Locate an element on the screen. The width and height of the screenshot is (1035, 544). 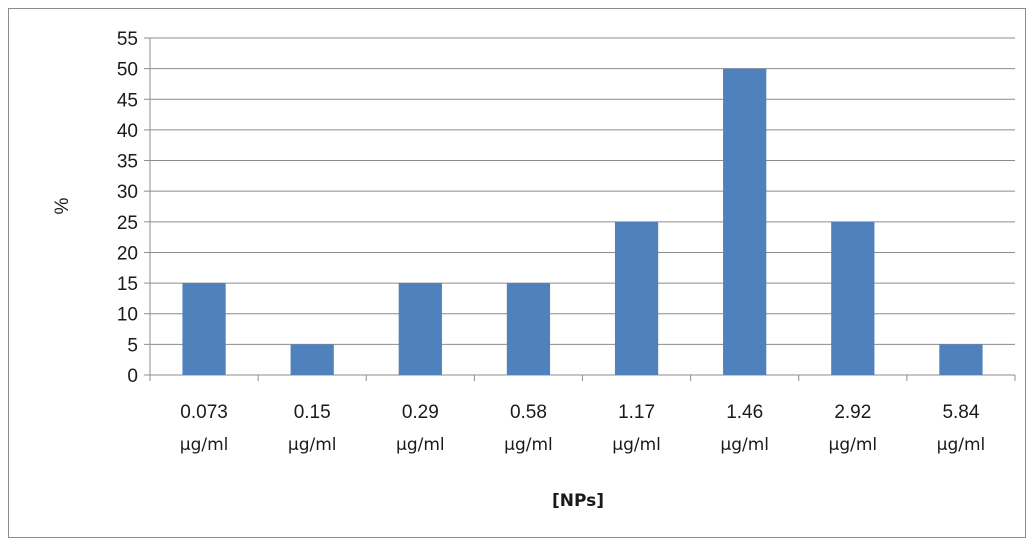
x-tick-label: 2.92 is located at coordinates (852, 412).